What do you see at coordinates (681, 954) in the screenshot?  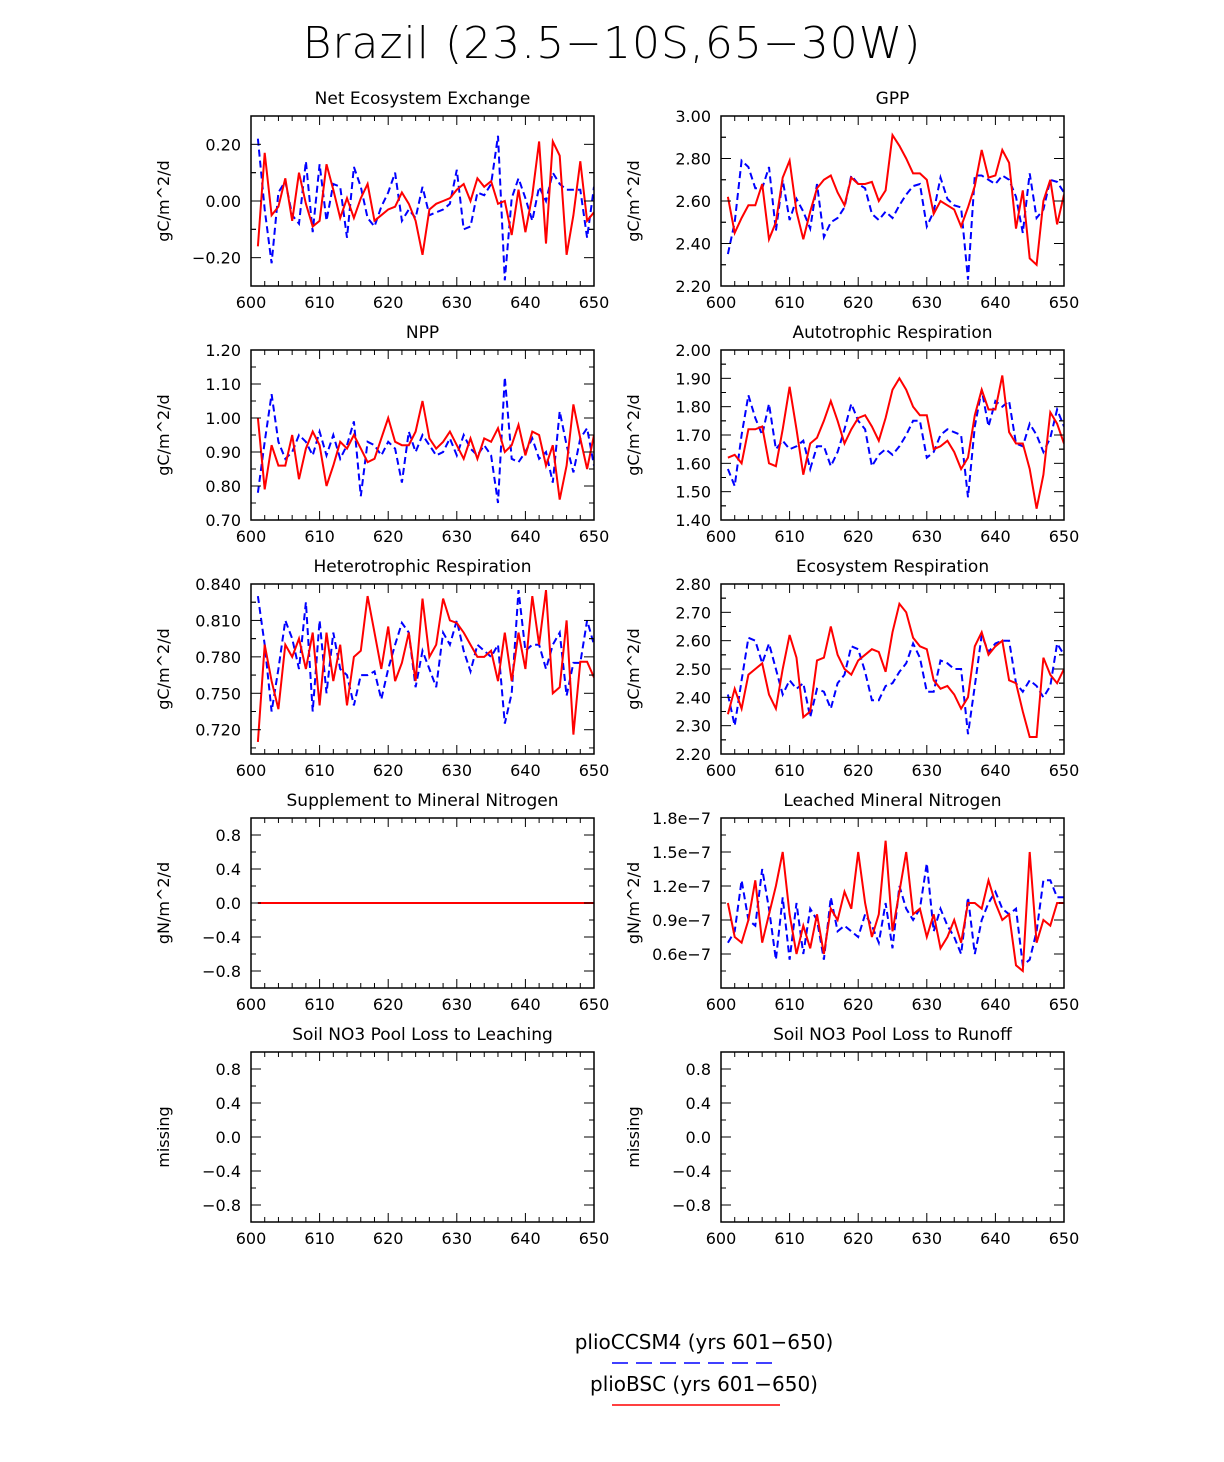 I see `y-tick-label: 0.6e−7` at bounding box center [681, 954].